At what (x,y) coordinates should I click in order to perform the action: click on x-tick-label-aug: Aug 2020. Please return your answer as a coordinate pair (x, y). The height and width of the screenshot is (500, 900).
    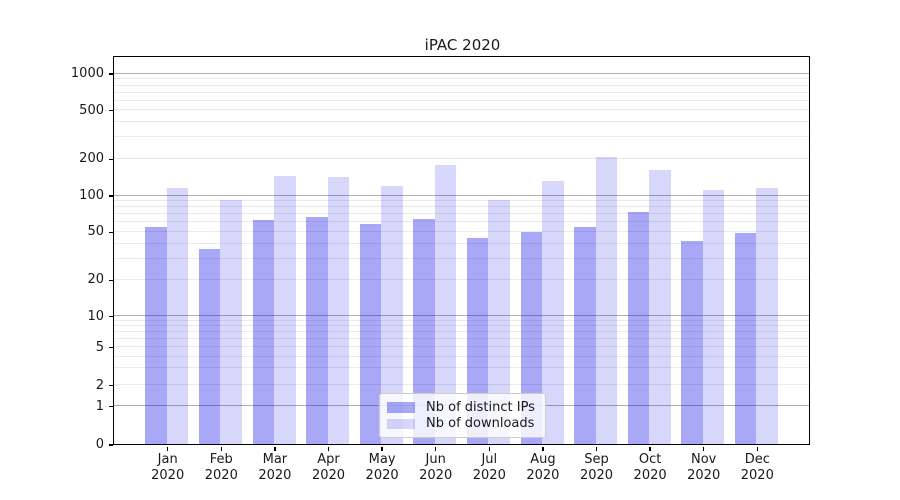
    Looking at the image, I should click on (543, 467).